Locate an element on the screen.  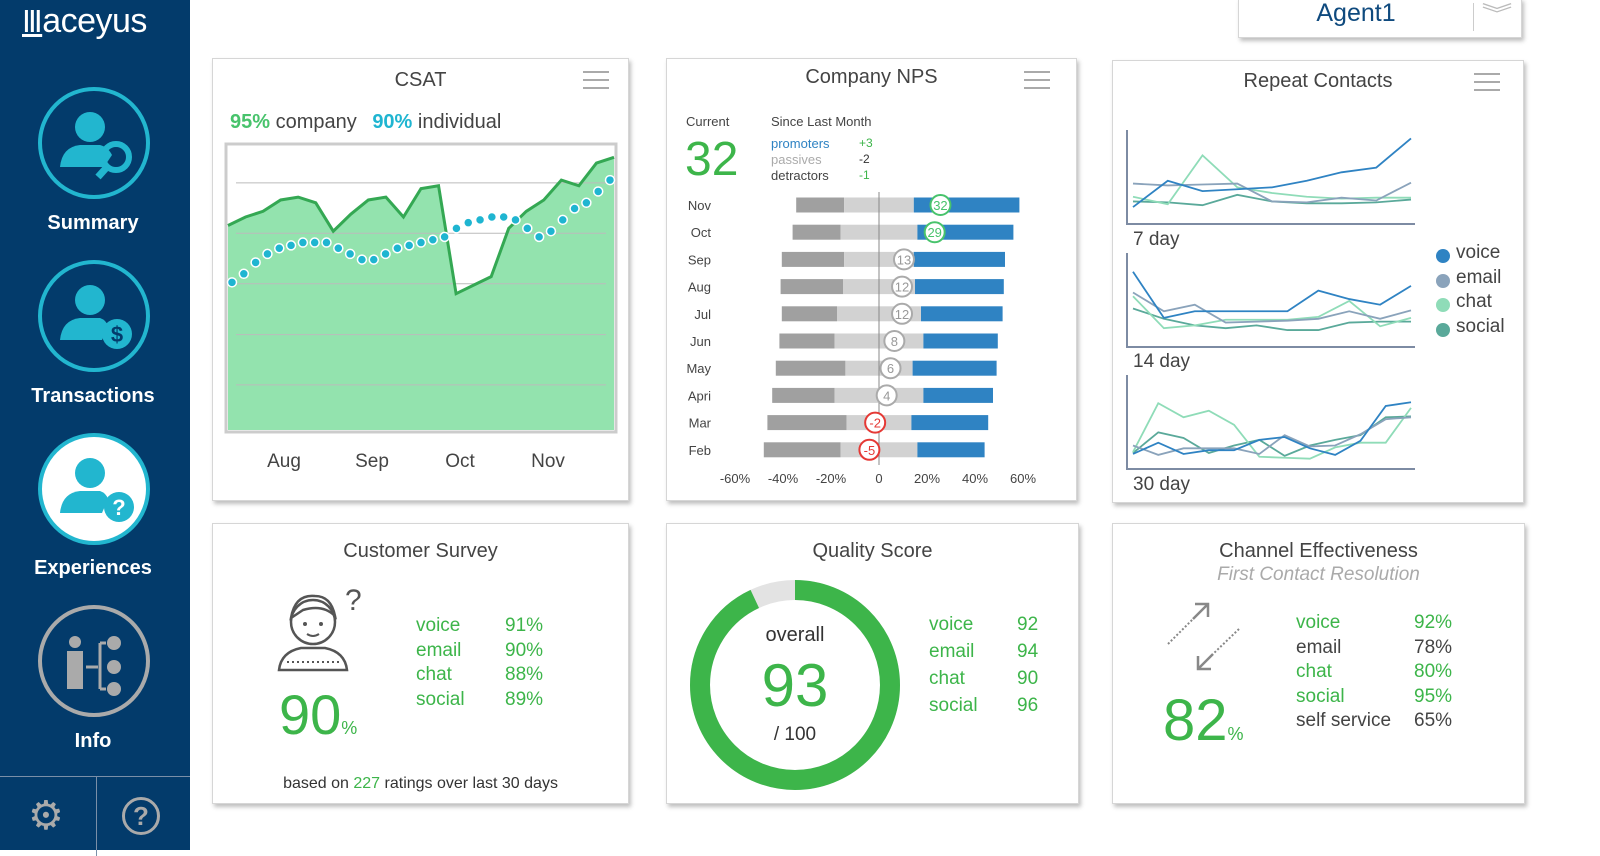
legend-dot-social is located at coordinates (1443, 329).